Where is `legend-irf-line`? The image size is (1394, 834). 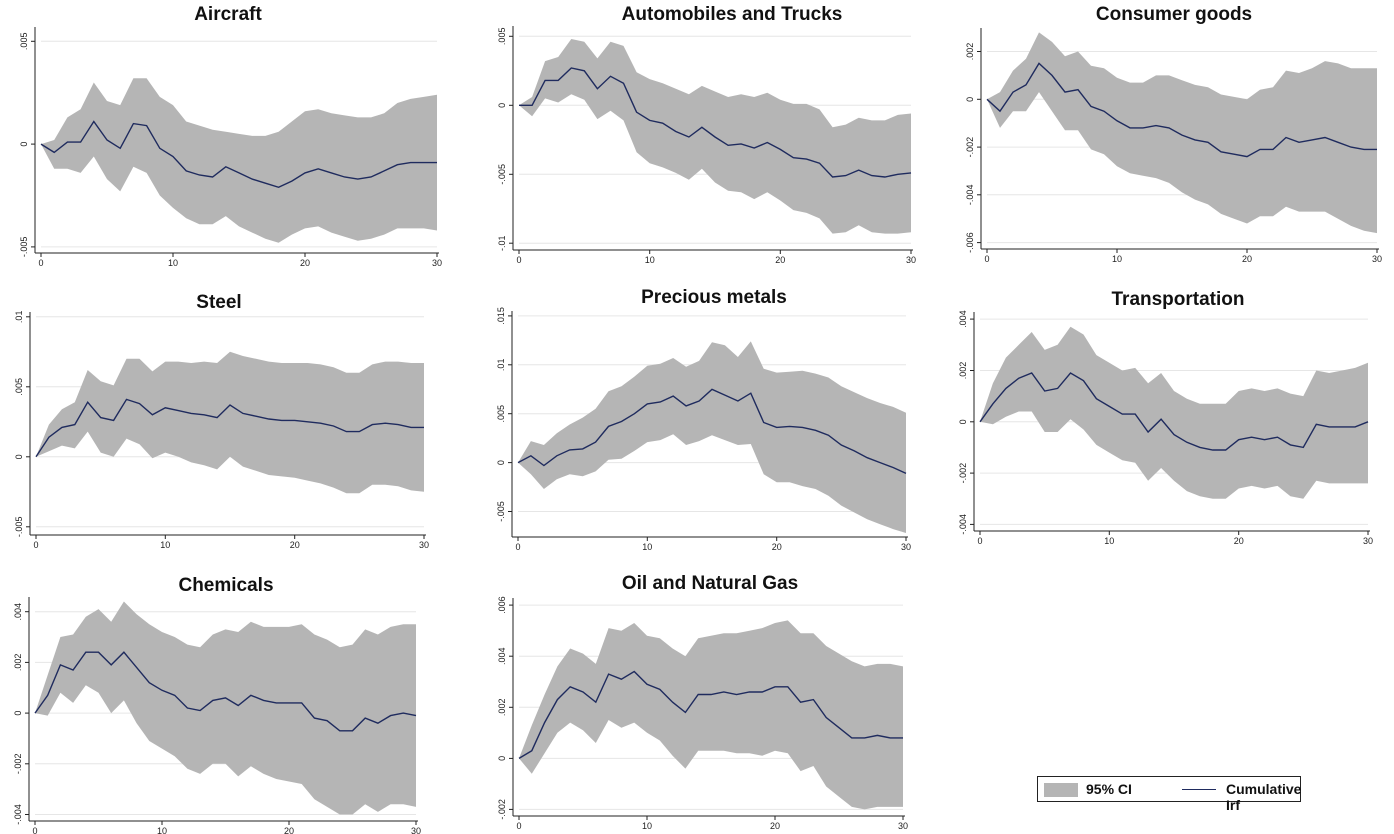
legend-irf-line is located at coordinates (1199, 789).